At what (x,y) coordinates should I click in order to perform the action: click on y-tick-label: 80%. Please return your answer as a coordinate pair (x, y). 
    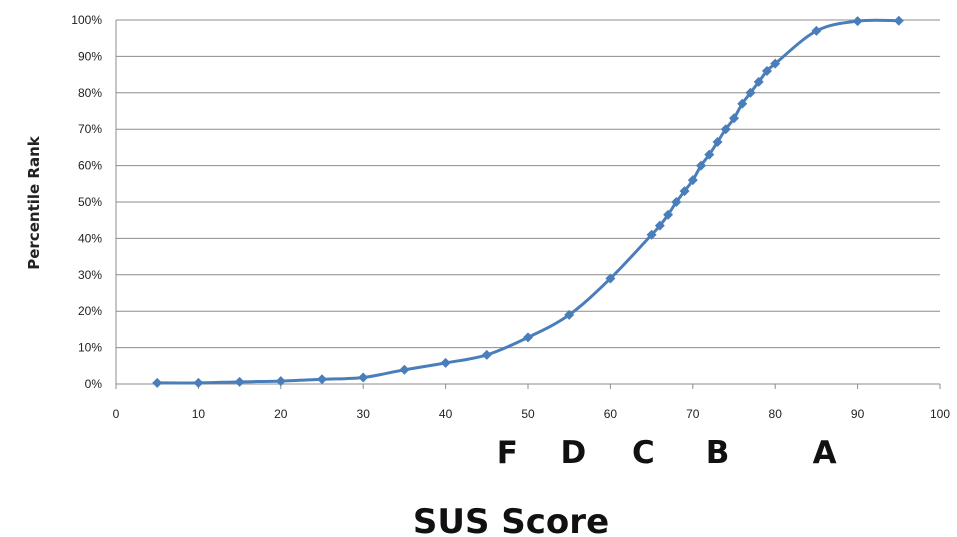
    Looking at the image, I should click on (90, 93).